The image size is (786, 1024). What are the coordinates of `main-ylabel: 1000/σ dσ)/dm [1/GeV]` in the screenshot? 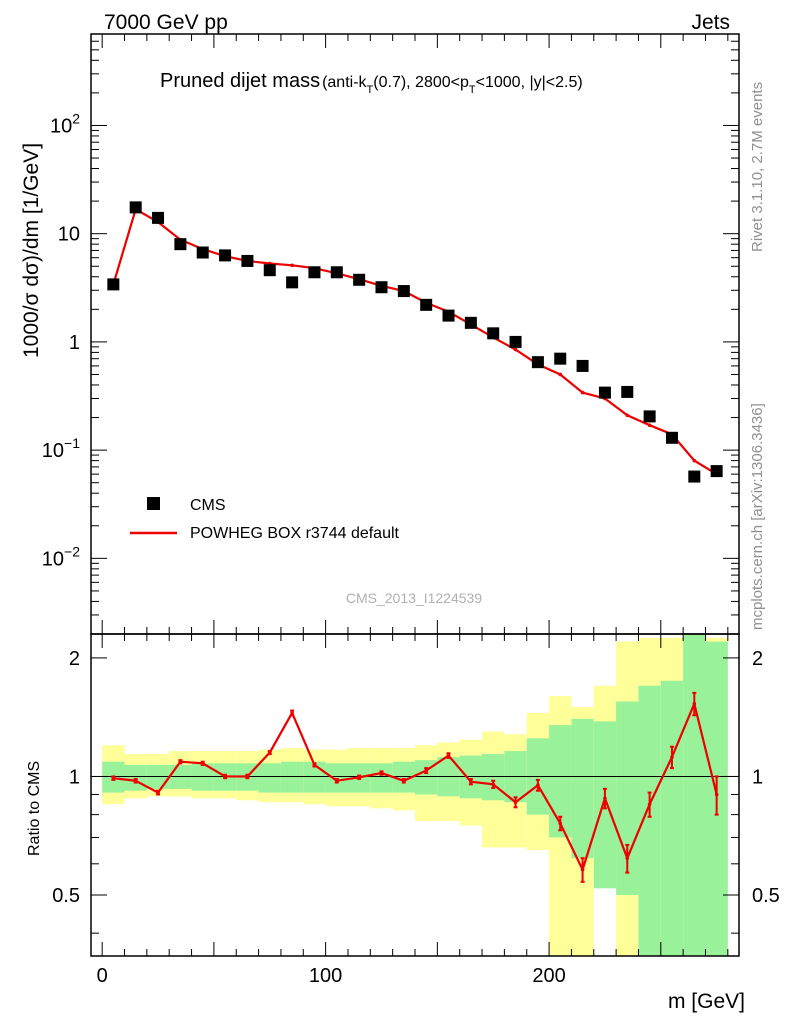 It's located at (31, 250).